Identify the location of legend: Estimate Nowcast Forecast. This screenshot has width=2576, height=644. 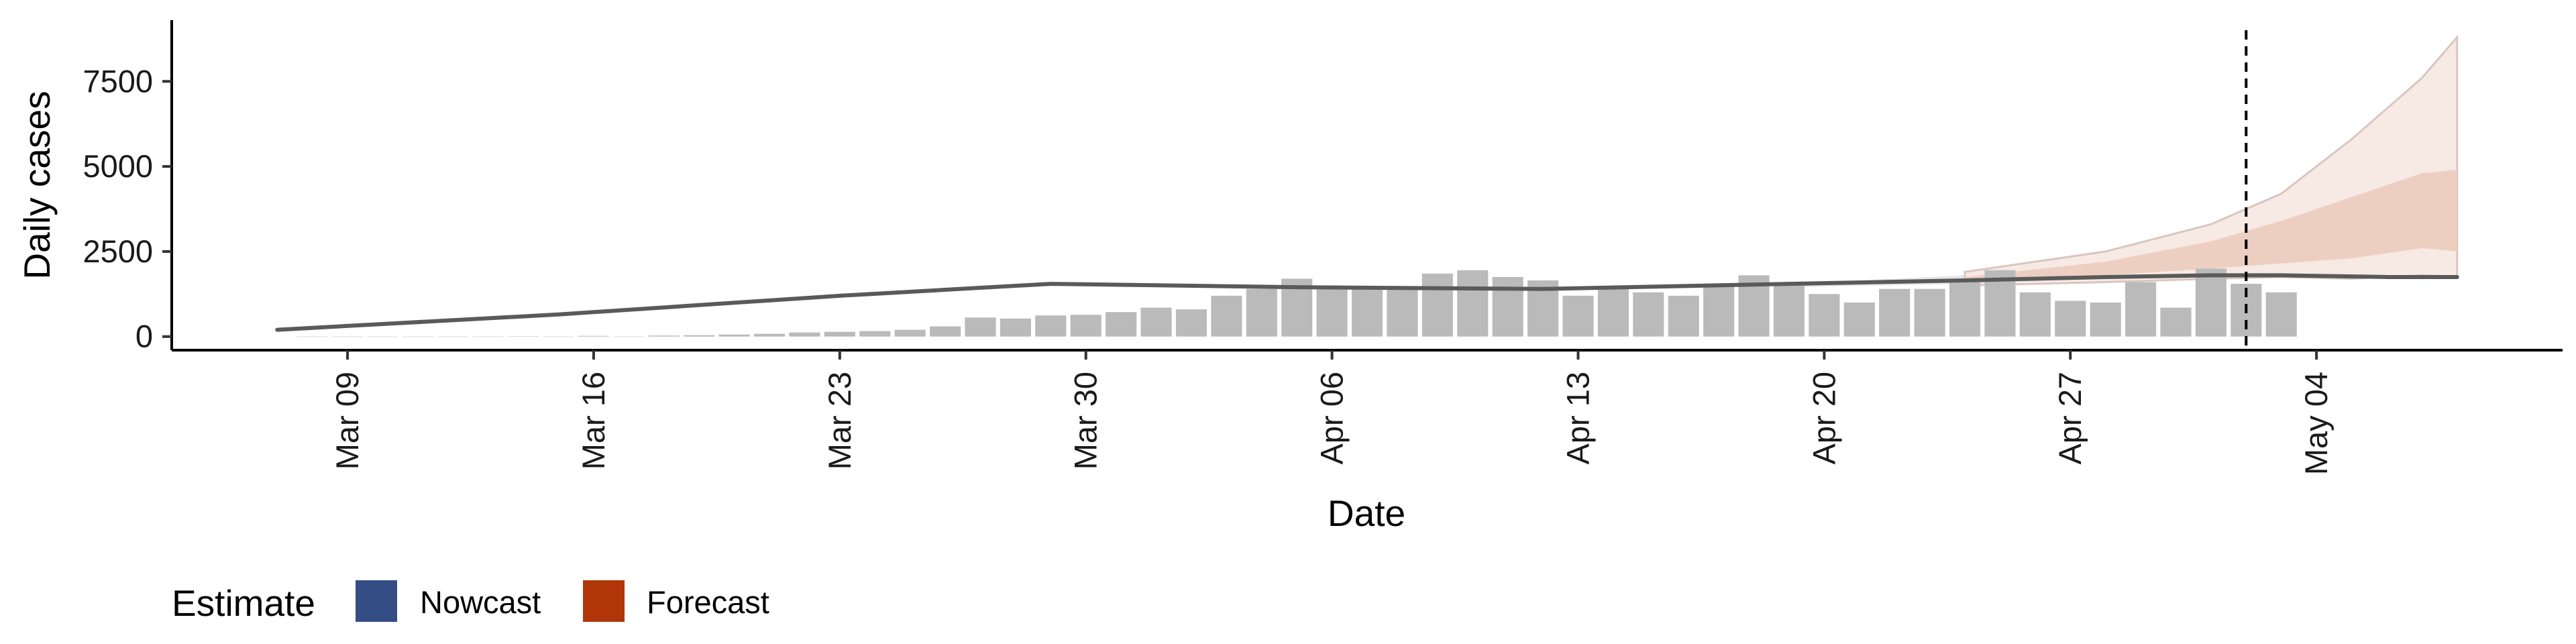
(470, 602).